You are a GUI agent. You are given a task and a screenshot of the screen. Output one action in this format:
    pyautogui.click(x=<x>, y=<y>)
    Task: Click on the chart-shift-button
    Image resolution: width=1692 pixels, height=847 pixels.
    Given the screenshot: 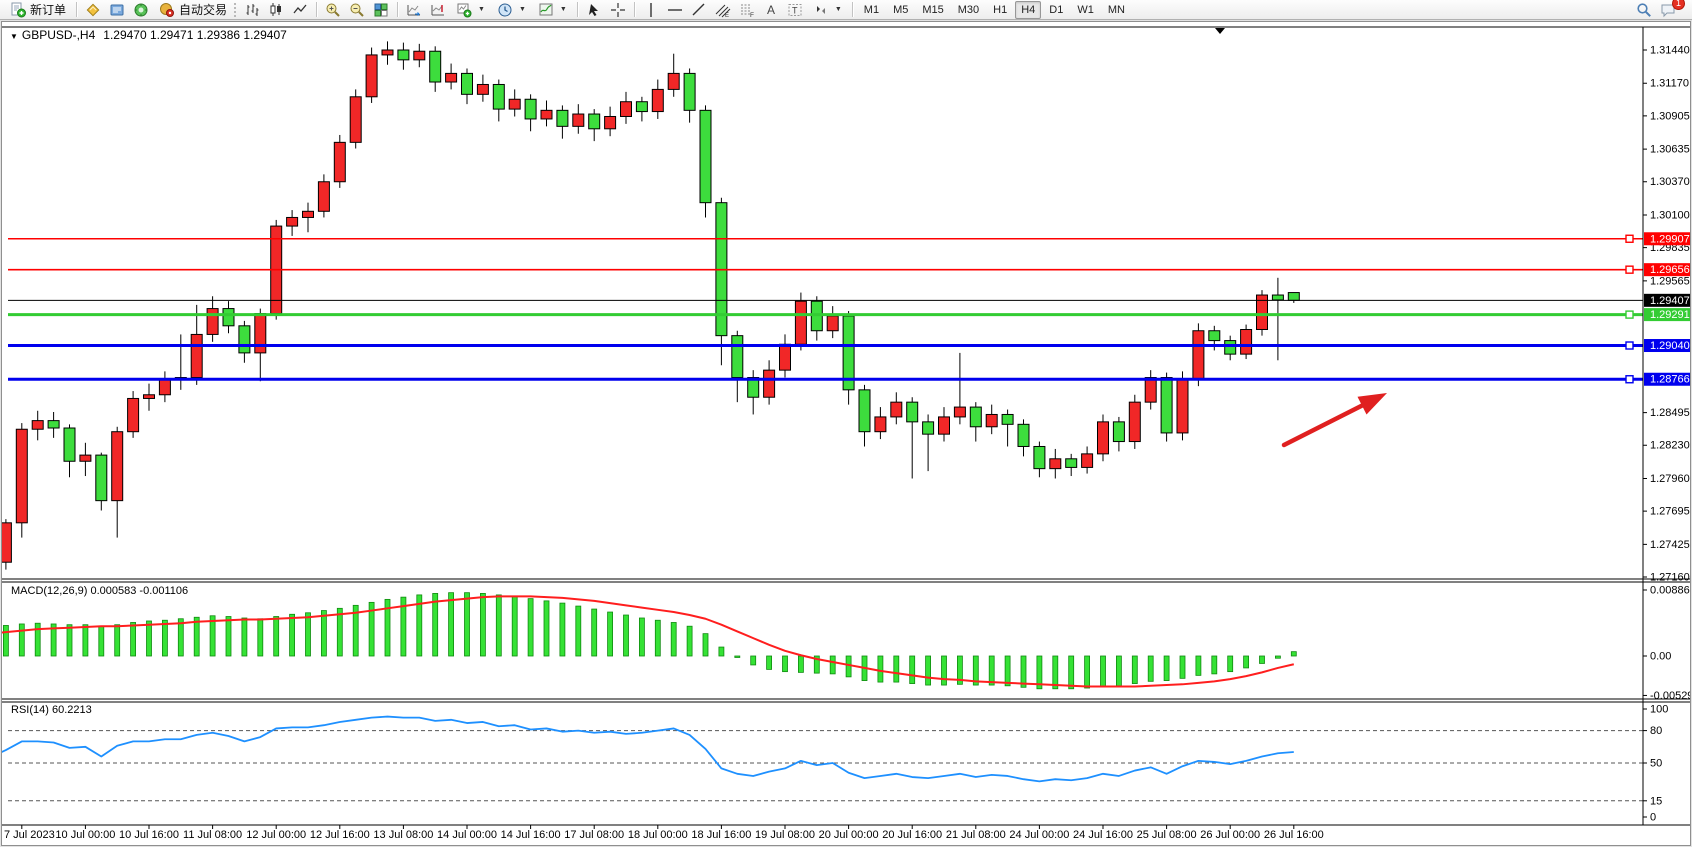 What is the action you would take?
    pyautogui.click(x=438, y=10)
    